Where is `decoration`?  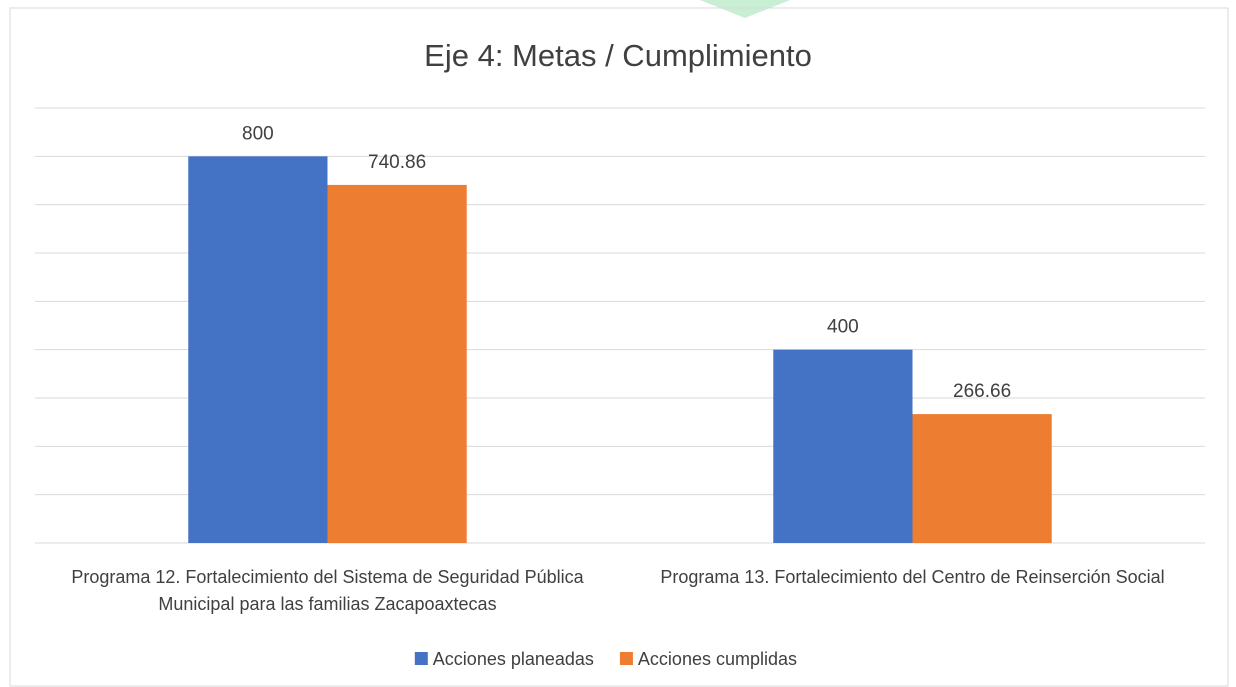 decoration is located at coordinates (745, 9).